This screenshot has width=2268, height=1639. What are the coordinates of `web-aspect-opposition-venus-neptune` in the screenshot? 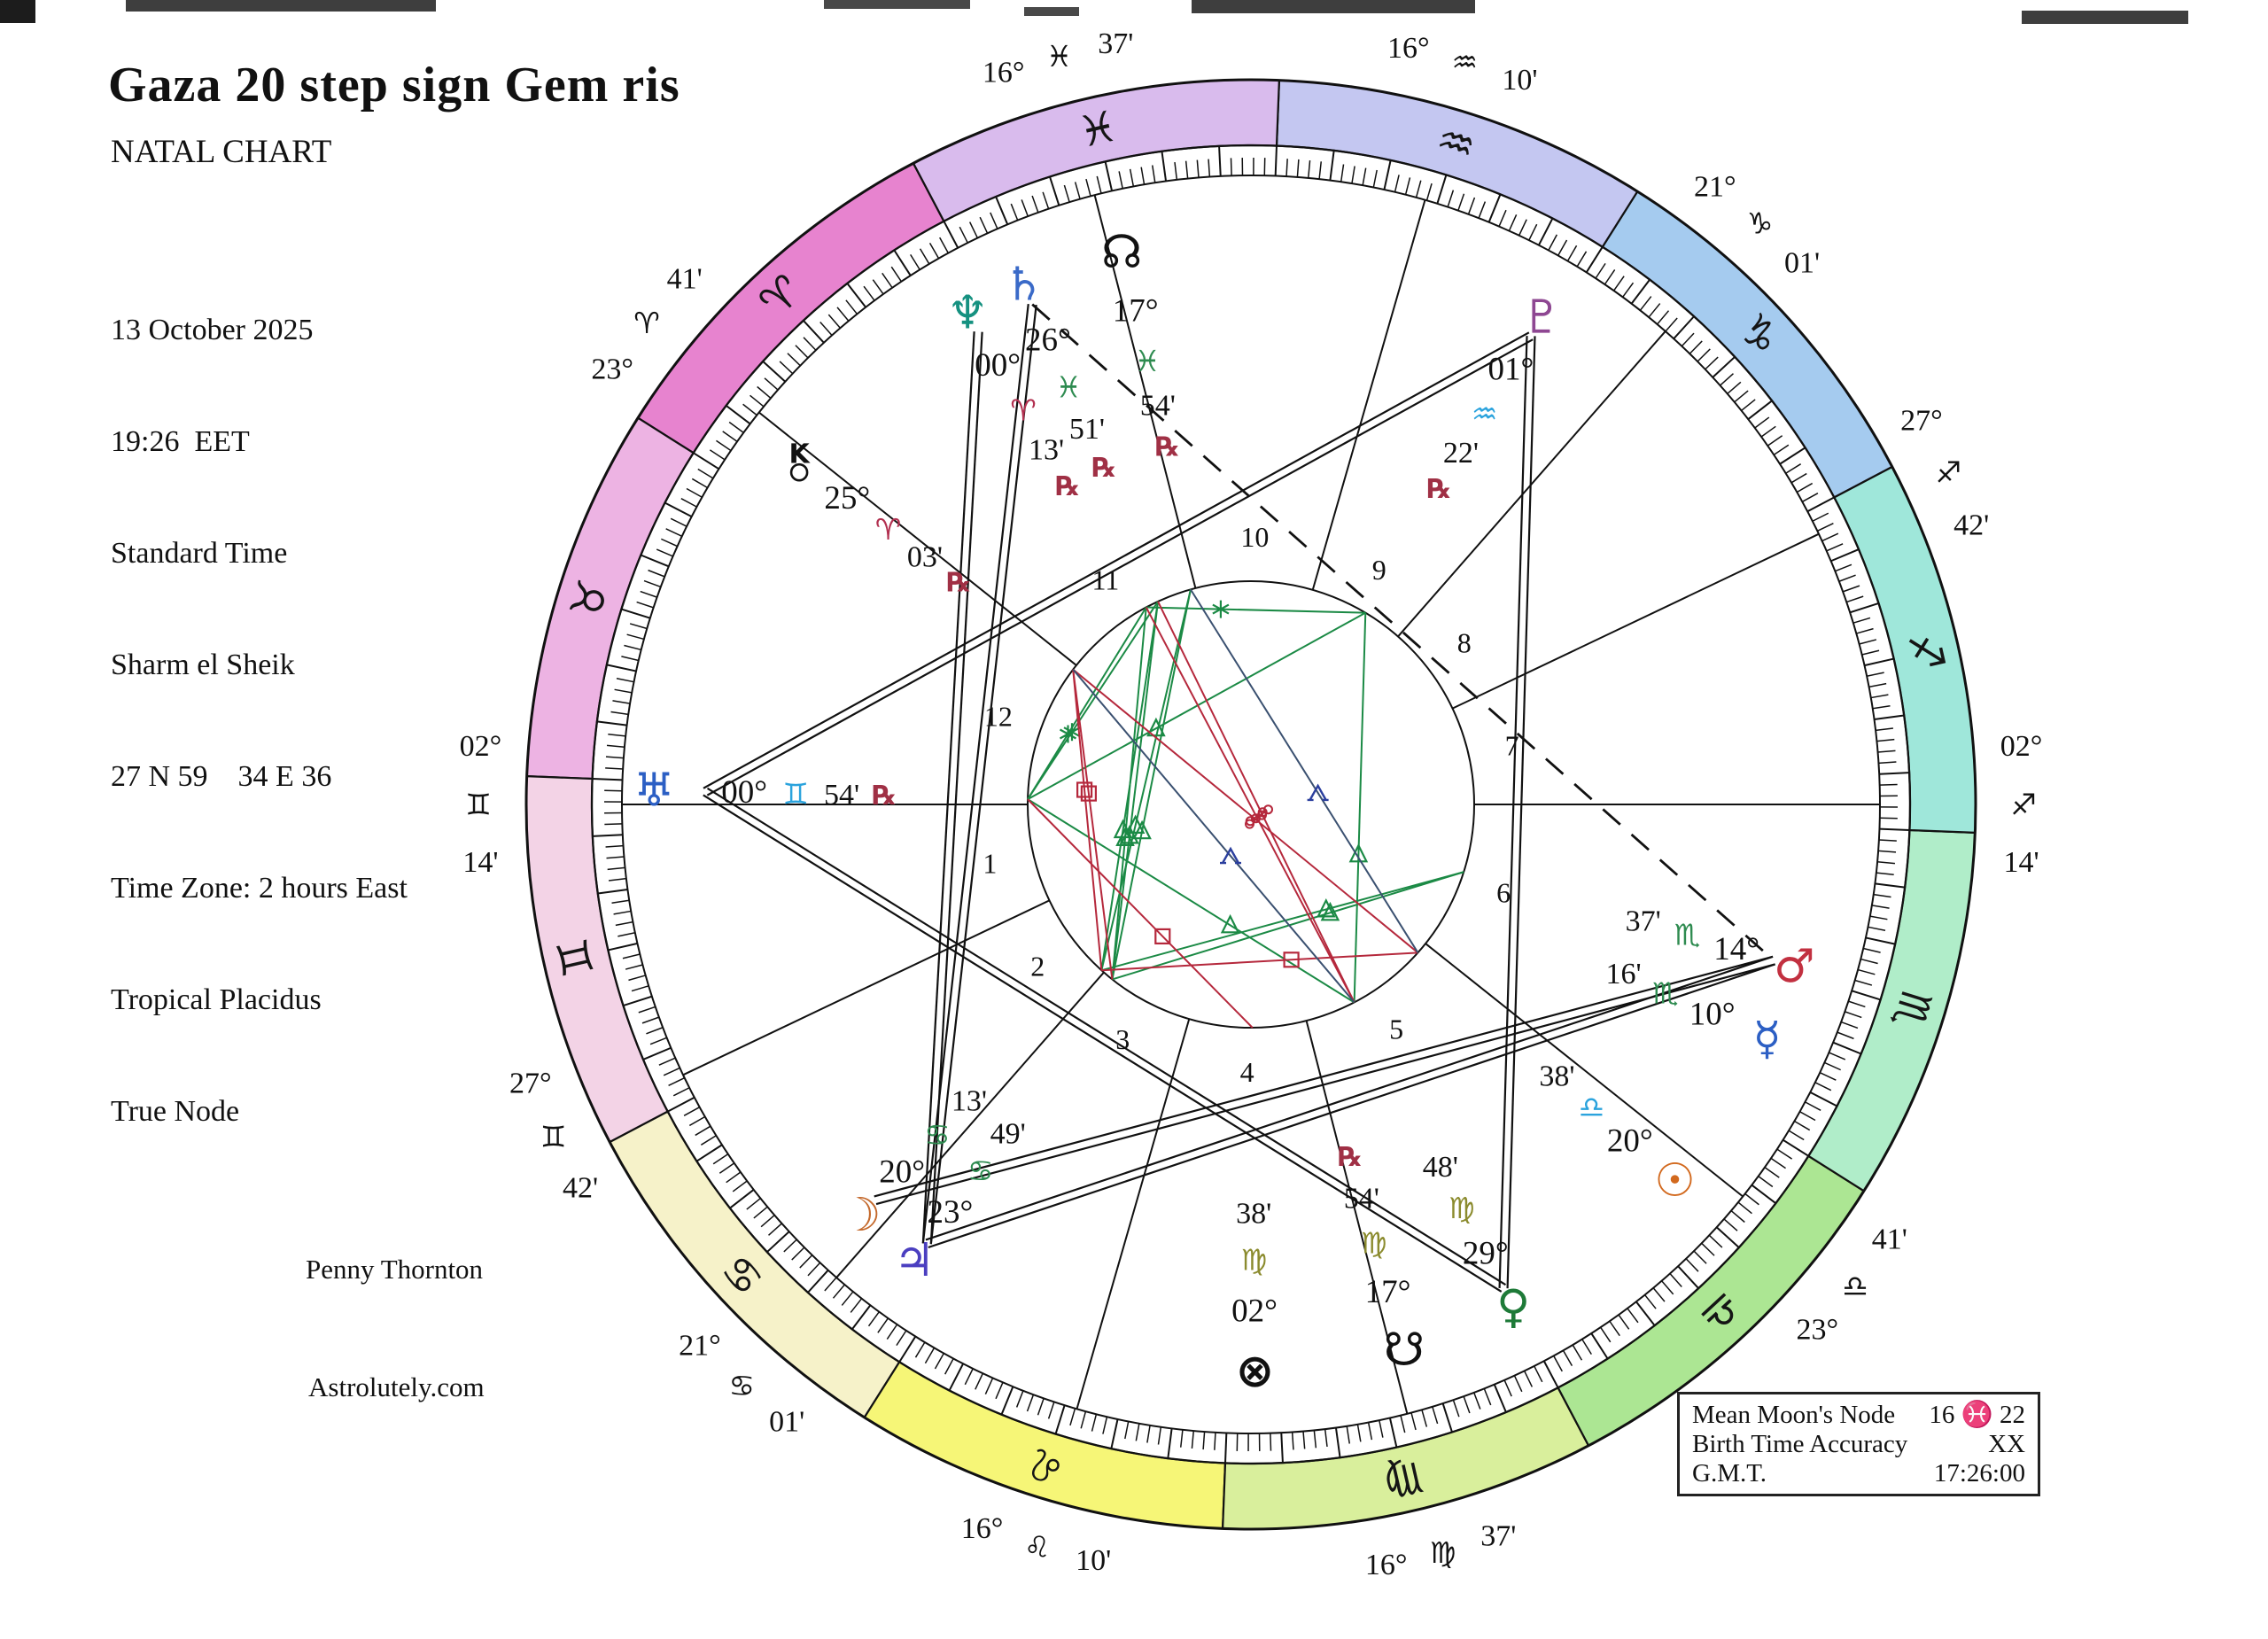 It's located at (1250, 805).